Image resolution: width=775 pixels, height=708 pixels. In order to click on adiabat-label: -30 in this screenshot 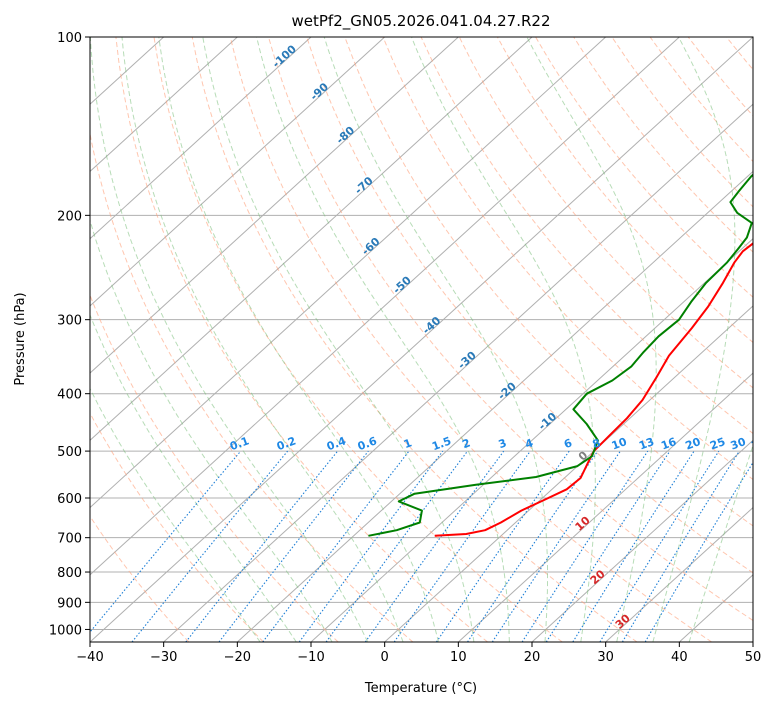, I will do `click(467, 360)`.